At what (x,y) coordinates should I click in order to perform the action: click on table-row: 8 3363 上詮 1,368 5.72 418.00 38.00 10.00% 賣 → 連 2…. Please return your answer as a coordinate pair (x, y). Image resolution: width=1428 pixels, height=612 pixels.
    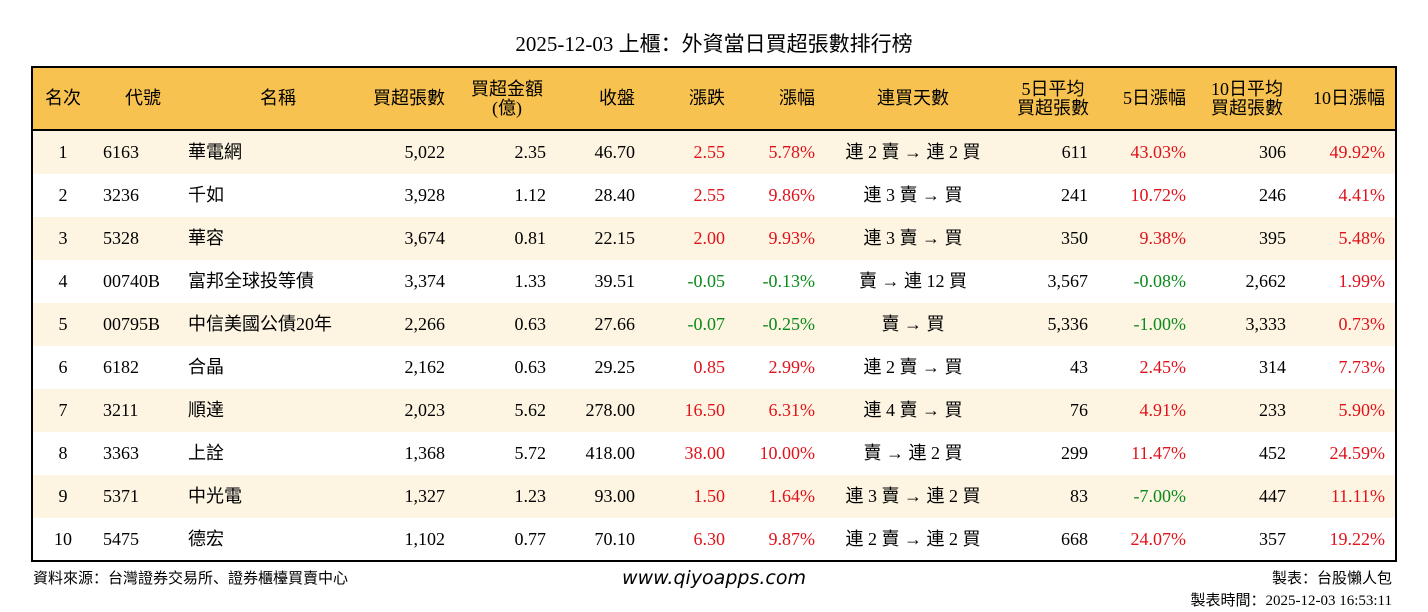
    Looking at the image, I should click on (714, 453).